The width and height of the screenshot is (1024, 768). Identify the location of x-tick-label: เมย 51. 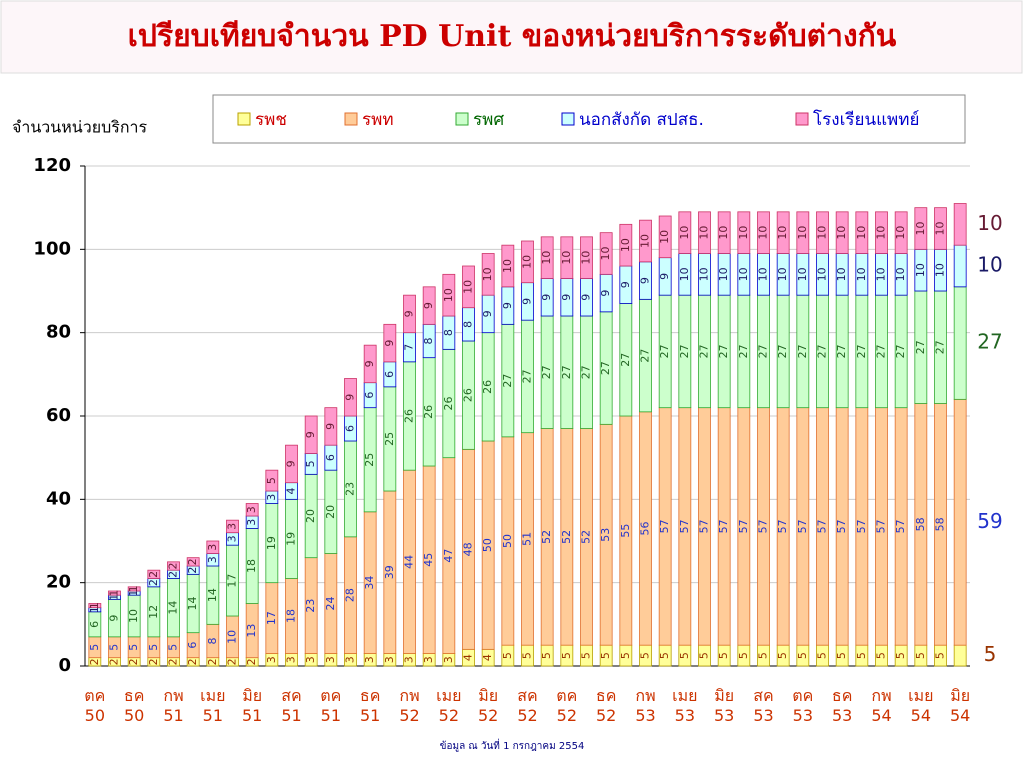
(213, 705).